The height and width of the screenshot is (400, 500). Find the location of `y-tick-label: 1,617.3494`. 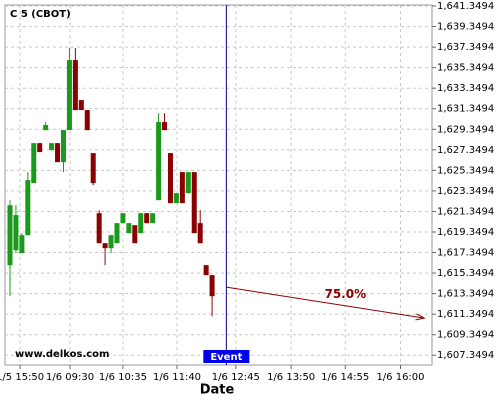

y-tick-label: 1,617.3494 is located at coordinates (465, 253).